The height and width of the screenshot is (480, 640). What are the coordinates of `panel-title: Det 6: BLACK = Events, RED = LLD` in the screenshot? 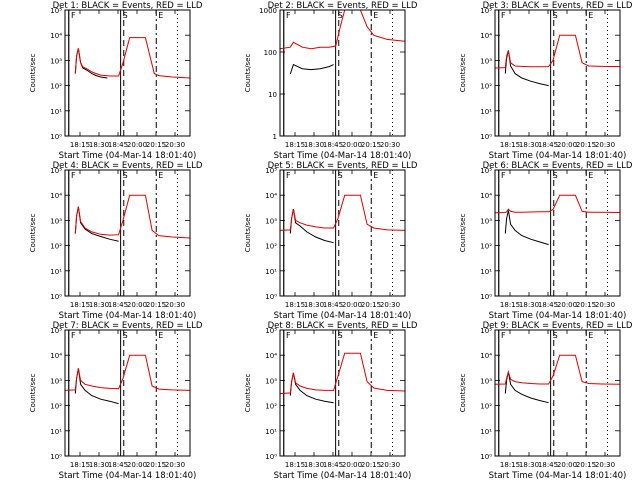 It's located at (558, 166).